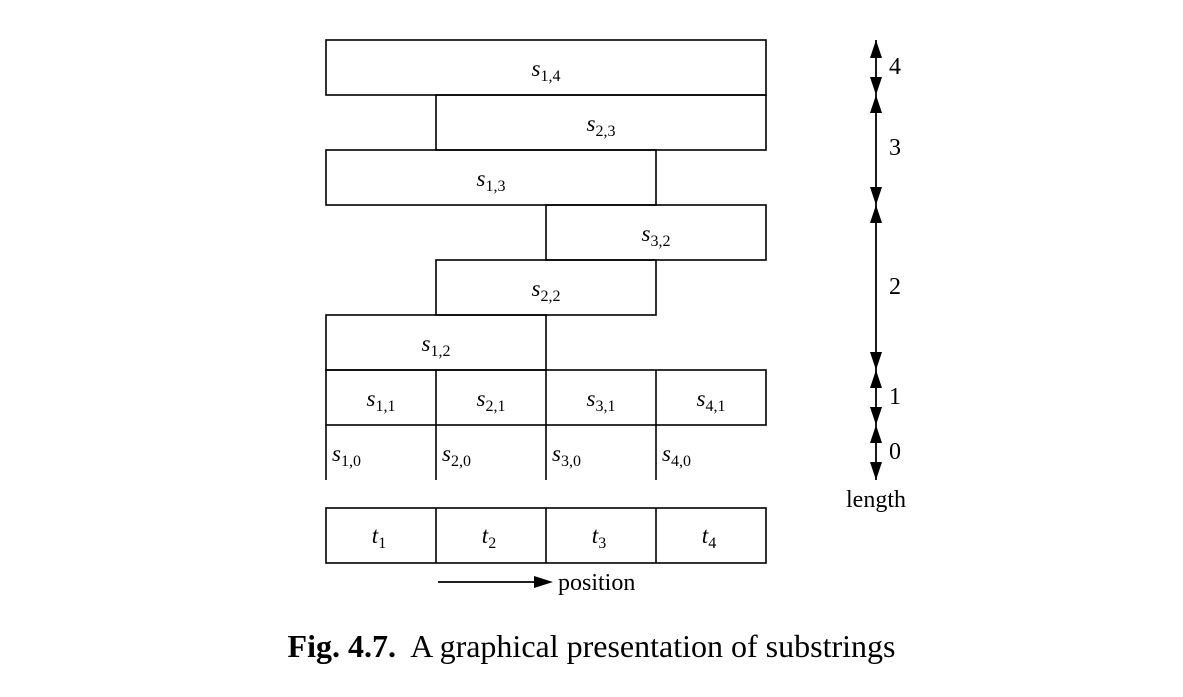  I want to click on substring-label: s2,2, so click(546, 290).